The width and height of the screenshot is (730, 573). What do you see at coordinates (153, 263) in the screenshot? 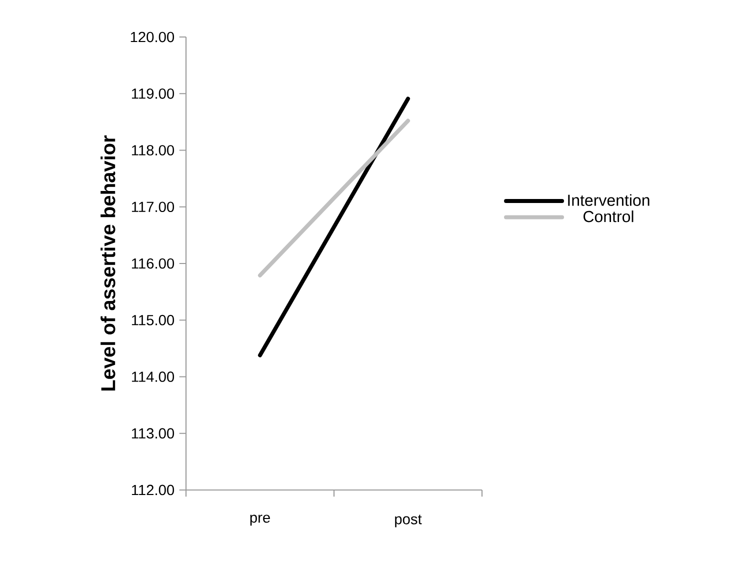
I see `y-tick-label: 116.00` at bounding box center [153, 263].